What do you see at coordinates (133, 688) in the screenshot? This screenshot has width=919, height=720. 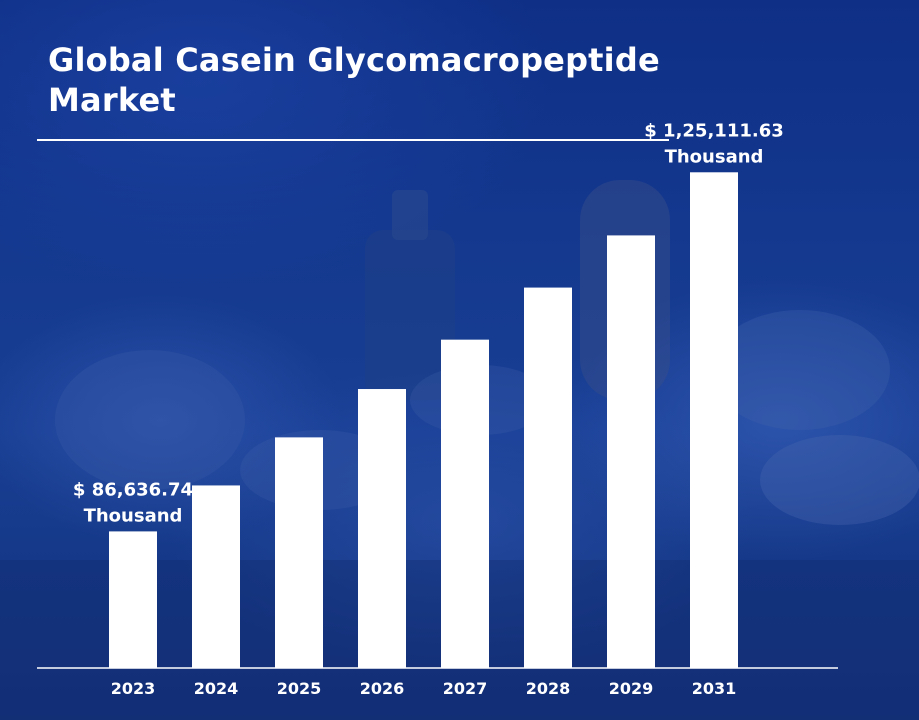 I see `x-tick-2023: 2023` at bounding box center [133, 688].